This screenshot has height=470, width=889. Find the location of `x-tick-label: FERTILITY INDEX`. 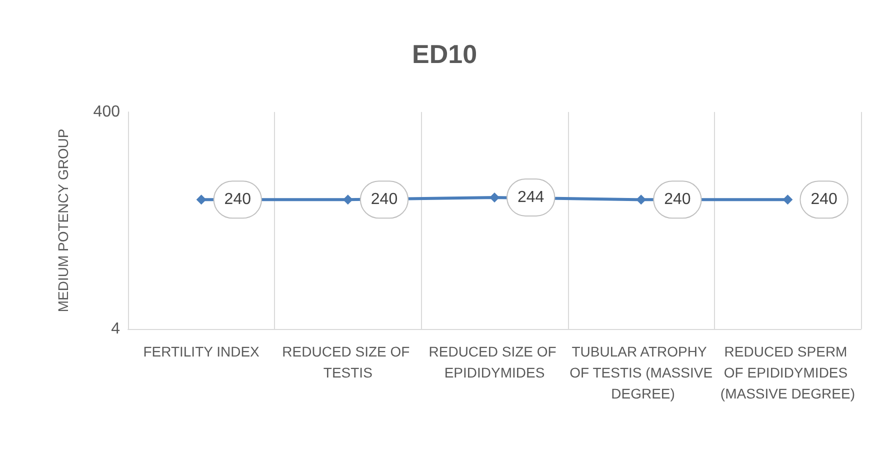

x-tick-label: FERTILITY INDEX is located at coordinates (201, 352).